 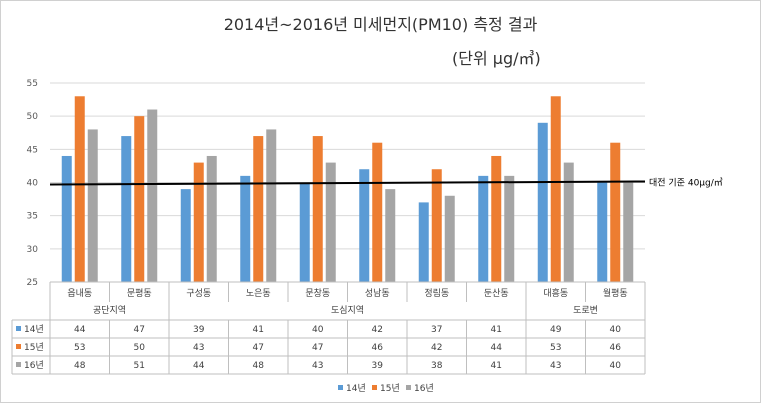 What do you see at coordinates (109, 310) in the screenshot?
I see `group-label: 공단지역` at bounding box center [109, 310].